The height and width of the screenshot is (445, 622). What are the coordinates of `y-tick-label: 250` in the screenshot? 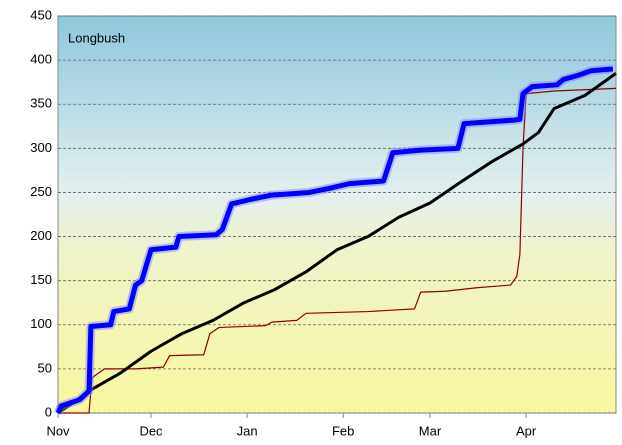 It's located at (41, 191).